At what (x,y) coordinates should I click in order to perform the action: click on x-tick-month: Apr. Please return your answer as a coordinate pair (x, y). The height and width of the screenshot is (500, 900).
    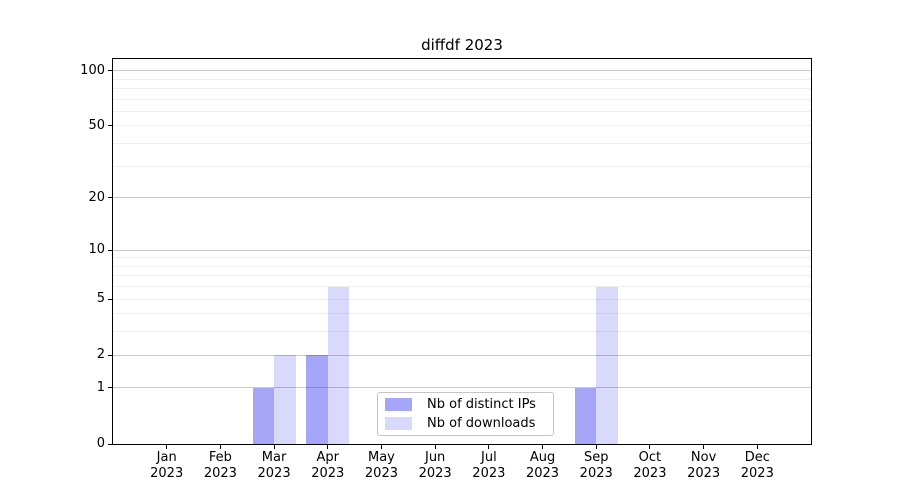
    Looking at the image, I should click on (328, 457).